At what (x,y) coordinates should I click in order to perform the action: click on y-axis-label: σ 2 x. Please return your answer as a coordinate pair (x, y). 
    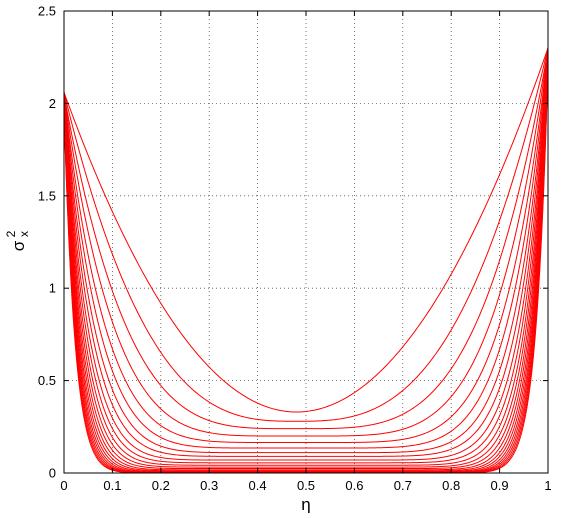
    Looking at the image, I should click on (17, 240).